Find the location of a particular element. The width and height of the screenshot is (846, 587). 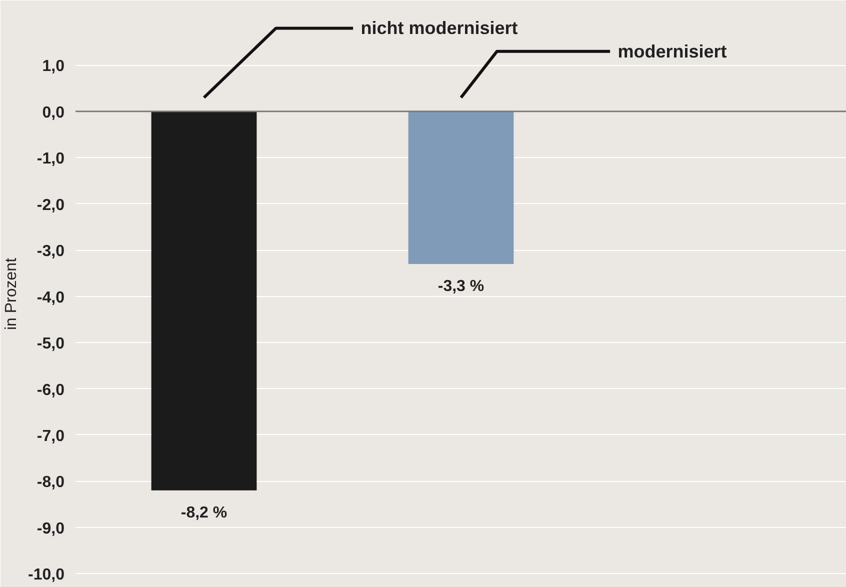

y-tick-label: 0,0 is located at coordinates (53, 113).